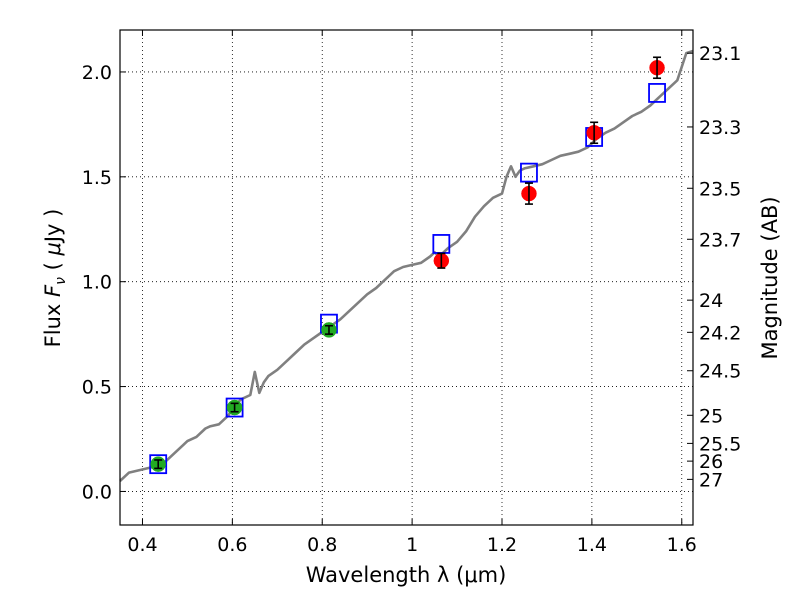  What do you see at coordinates (142, 545) in the screenshot?
I see `x-tick-label: 0.4` at bounding box center [142, 545].